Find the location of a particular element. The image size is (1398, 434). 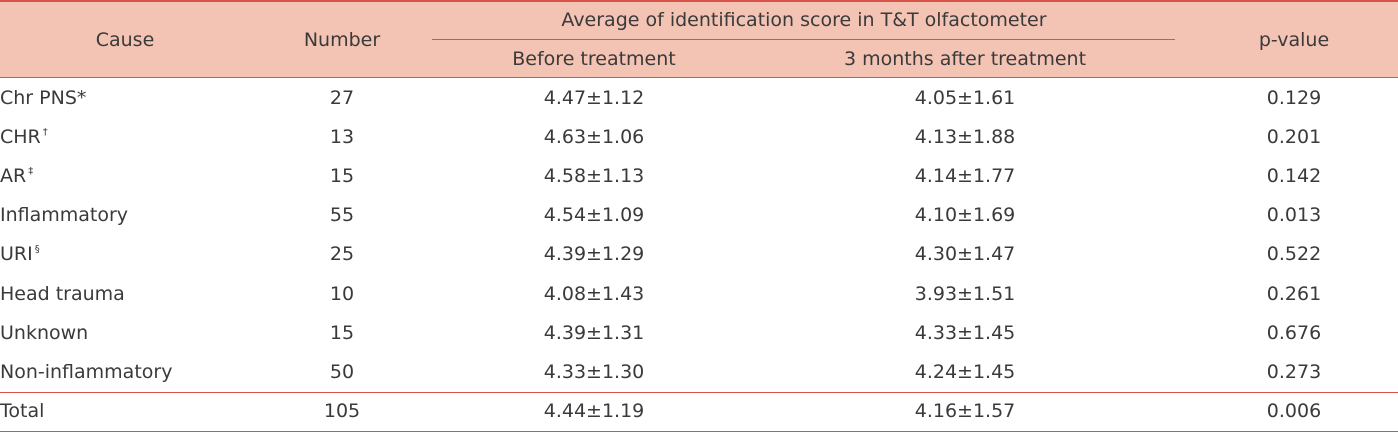

number-cell: 25 is located at coordinates (342, 254).